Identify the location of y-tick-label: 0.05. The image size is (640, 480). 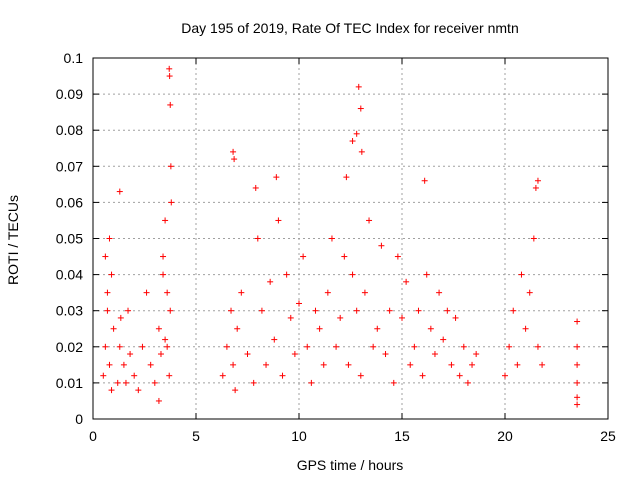
(69, 239).